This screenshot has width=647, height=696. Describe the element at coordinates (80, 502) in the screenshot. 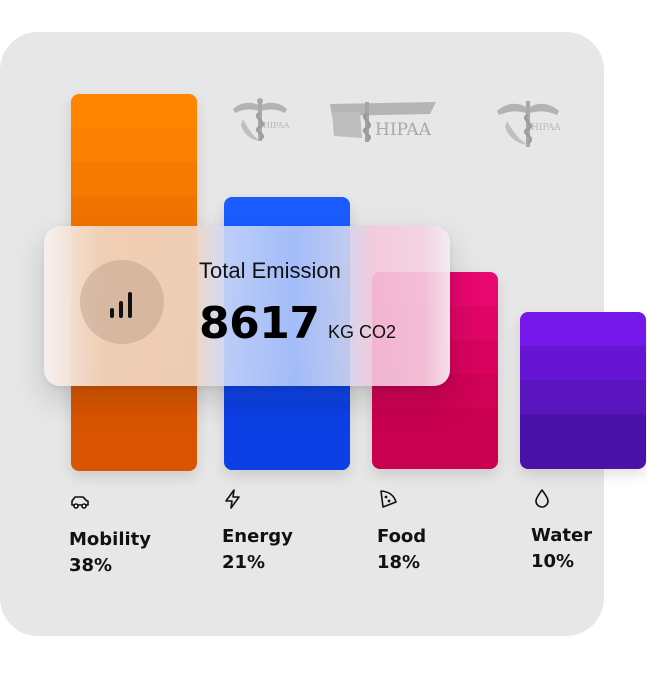

I see `car-icon` at that location.